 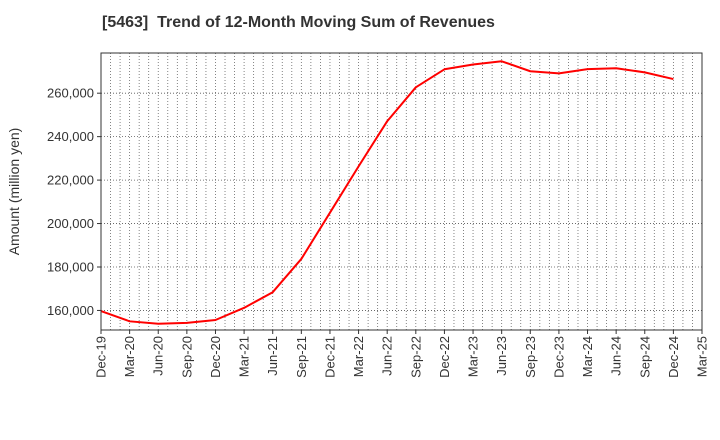 What do you see at coordinates (644, 357) in the screenshot?
I see `x-tick-label: Sep-24` at bounding box center [644, 357].